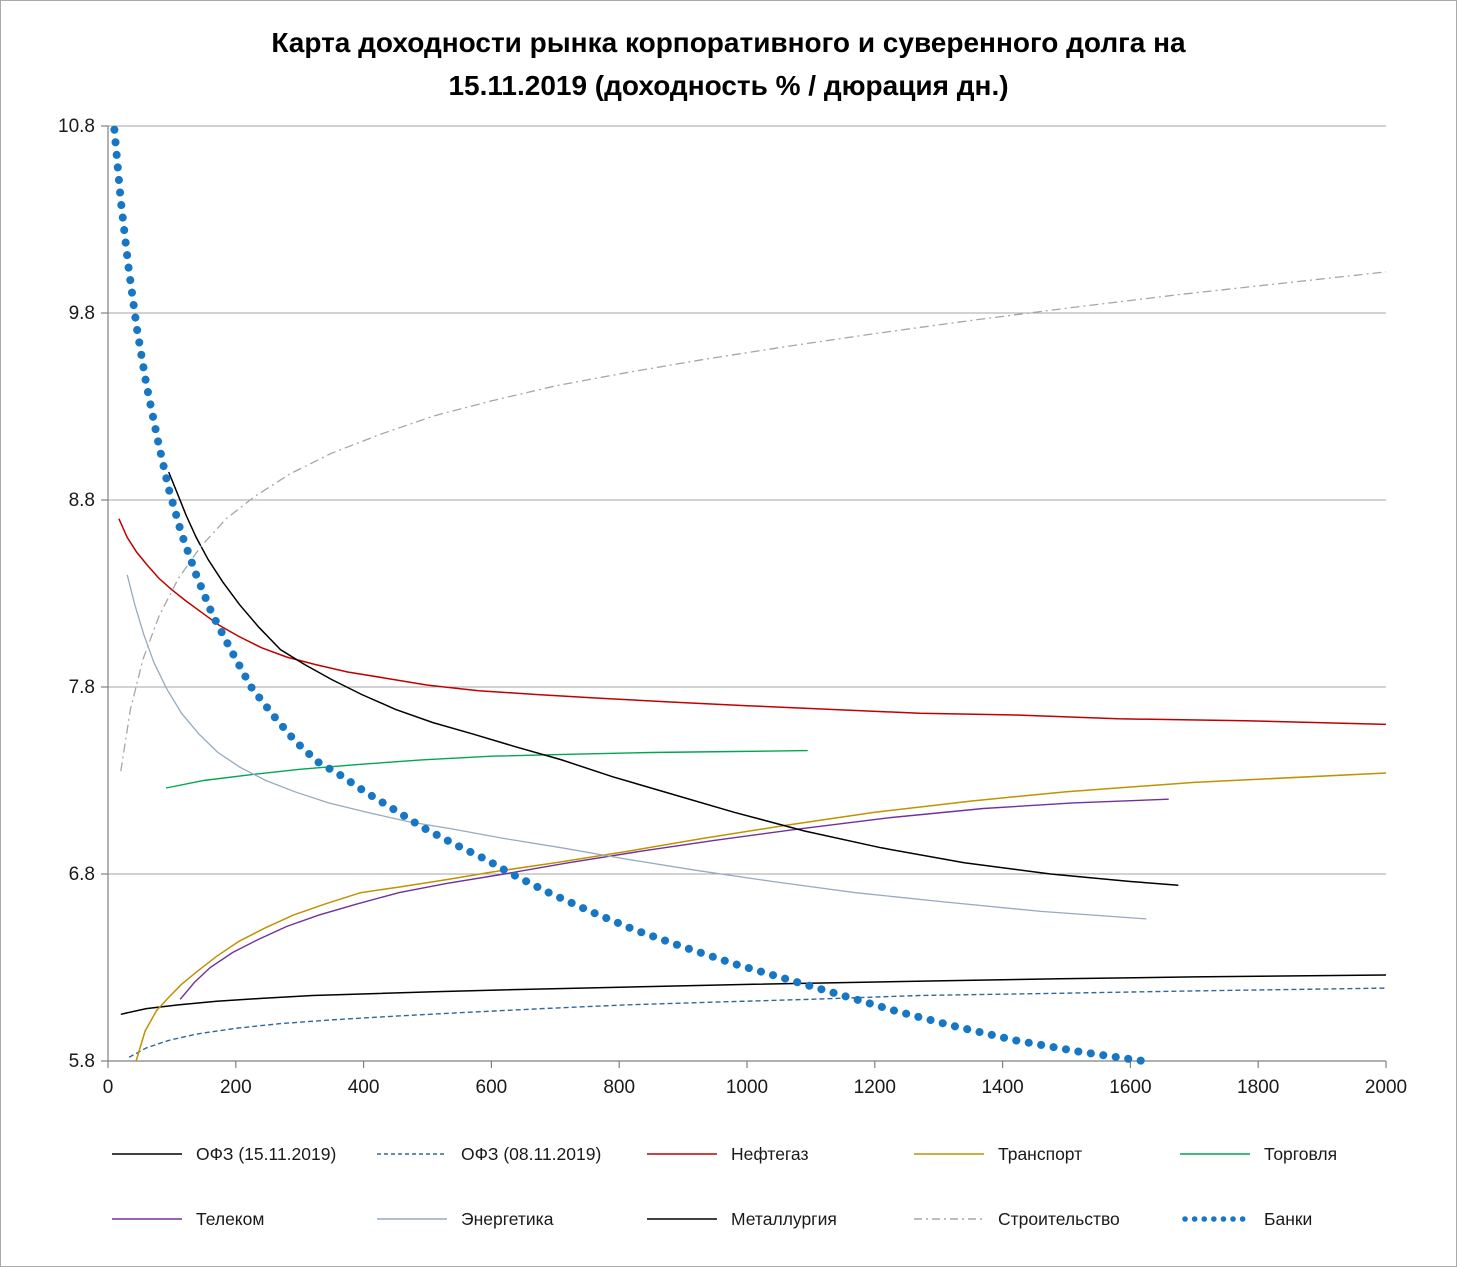  I want to click on y-tick-label-5.8: 5.8, so click(82, 1061).